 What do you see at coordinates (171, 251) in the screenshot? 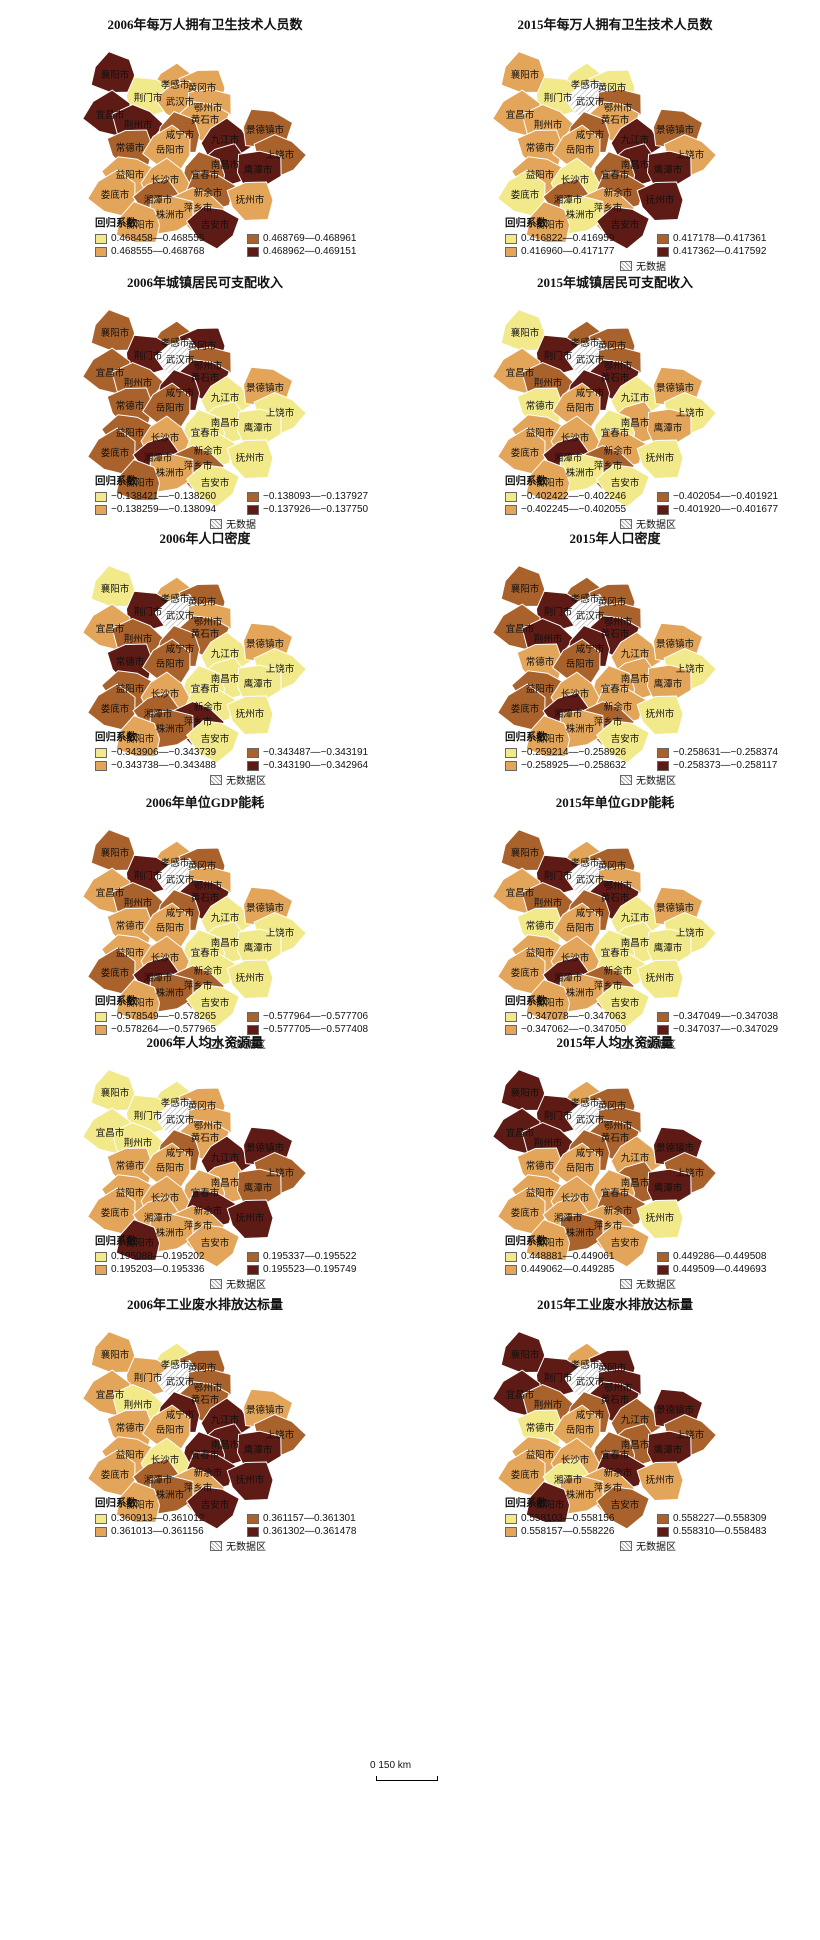
I see `legend-item: 0.468555—0.468768` at bounding box center [171, 251].